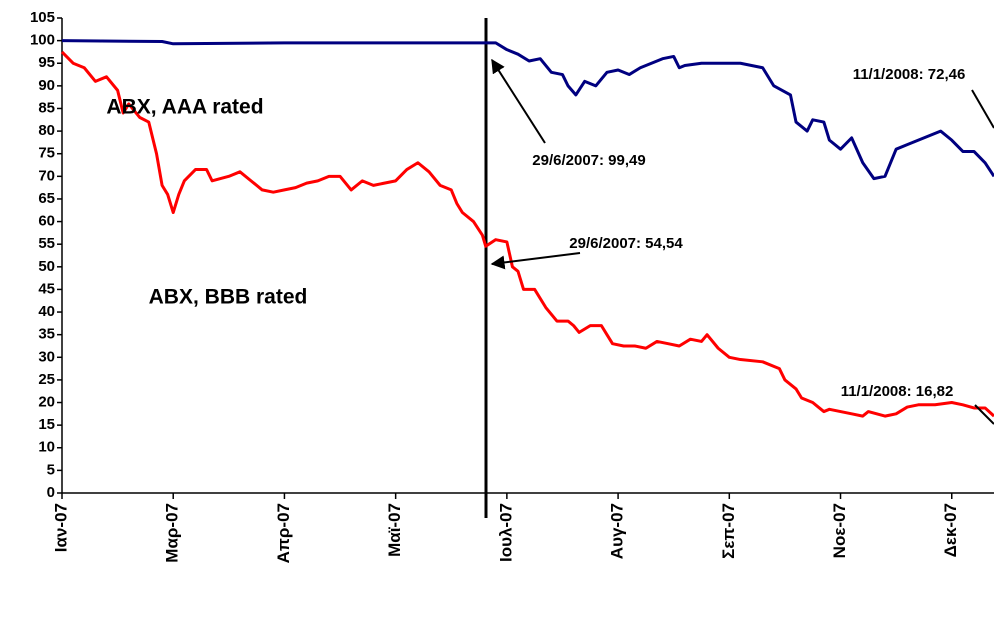  Describe the element at coordinates (51, 469) in the screenshot. I see `y-tick-label: 5` at that location.